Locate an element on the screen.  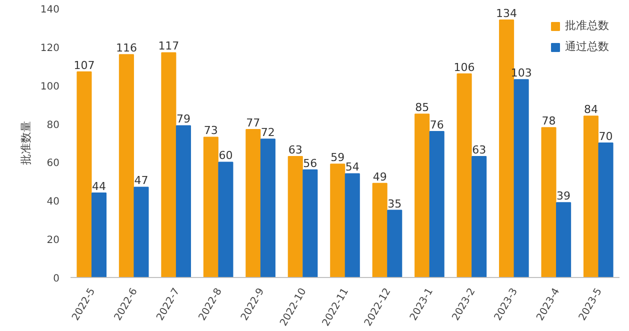
data-label: 59 is located at coordinates (337, 157).